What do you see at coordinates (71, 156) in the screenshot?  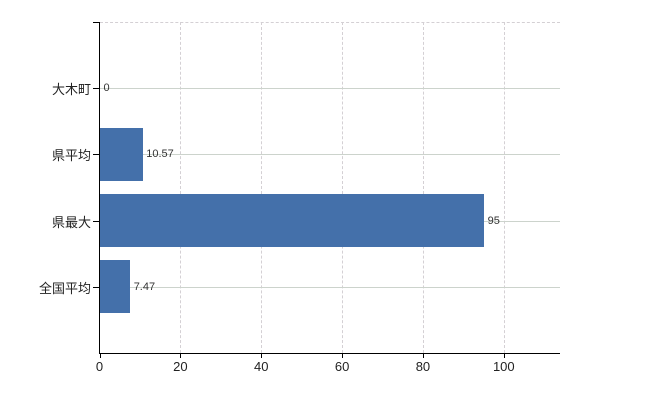 I see `category-label: 県平均` at bounding box center [71, 156].